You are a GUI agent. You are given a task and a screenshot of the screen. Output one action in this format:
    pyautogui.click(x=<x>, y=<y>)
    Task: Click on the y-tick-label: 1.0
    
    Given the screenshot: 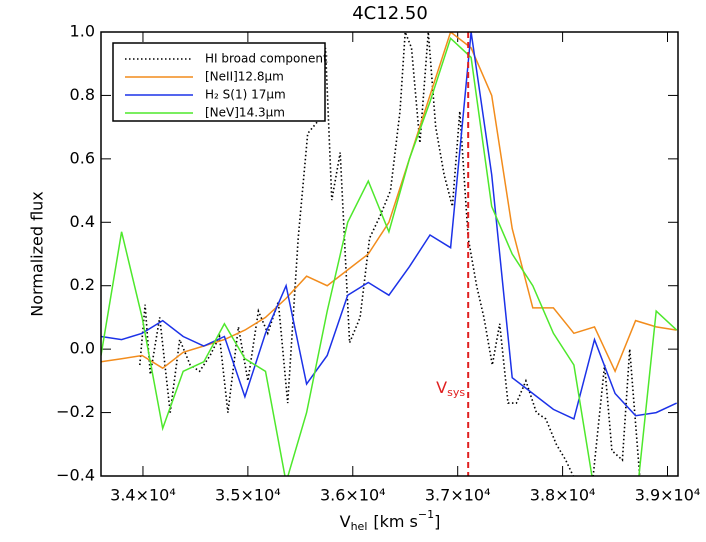 What is the action you would take?
    pyautogui.click(x=82, y=31)
    